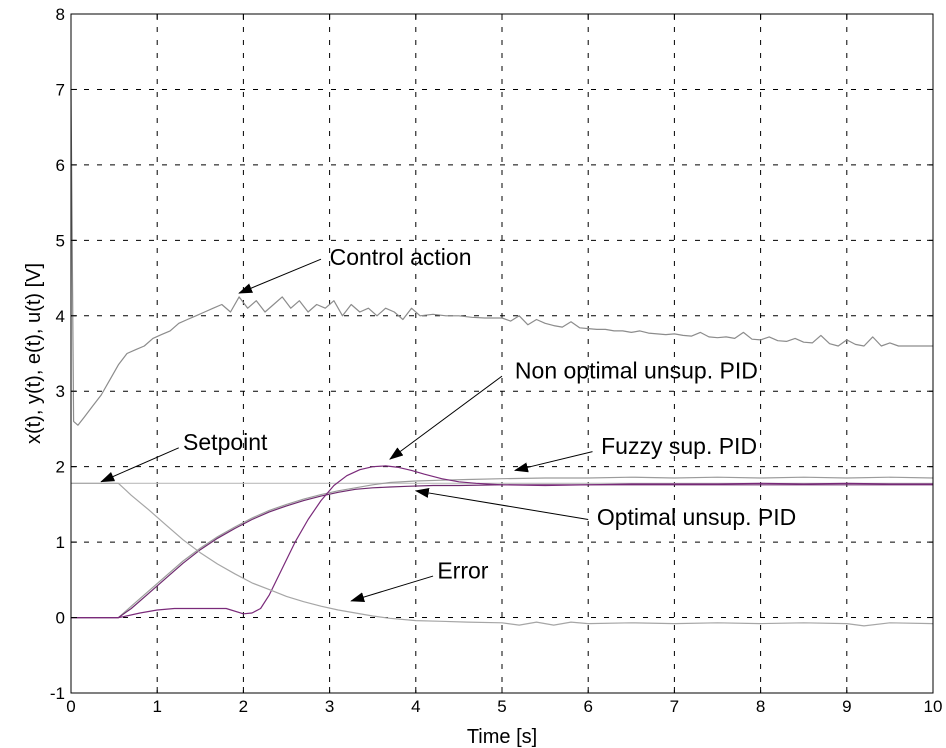 The image size is (946, 748). Describe the element at coordinates (392, 588) in the screenshot. I see `annotation-arrow-error` at that location.